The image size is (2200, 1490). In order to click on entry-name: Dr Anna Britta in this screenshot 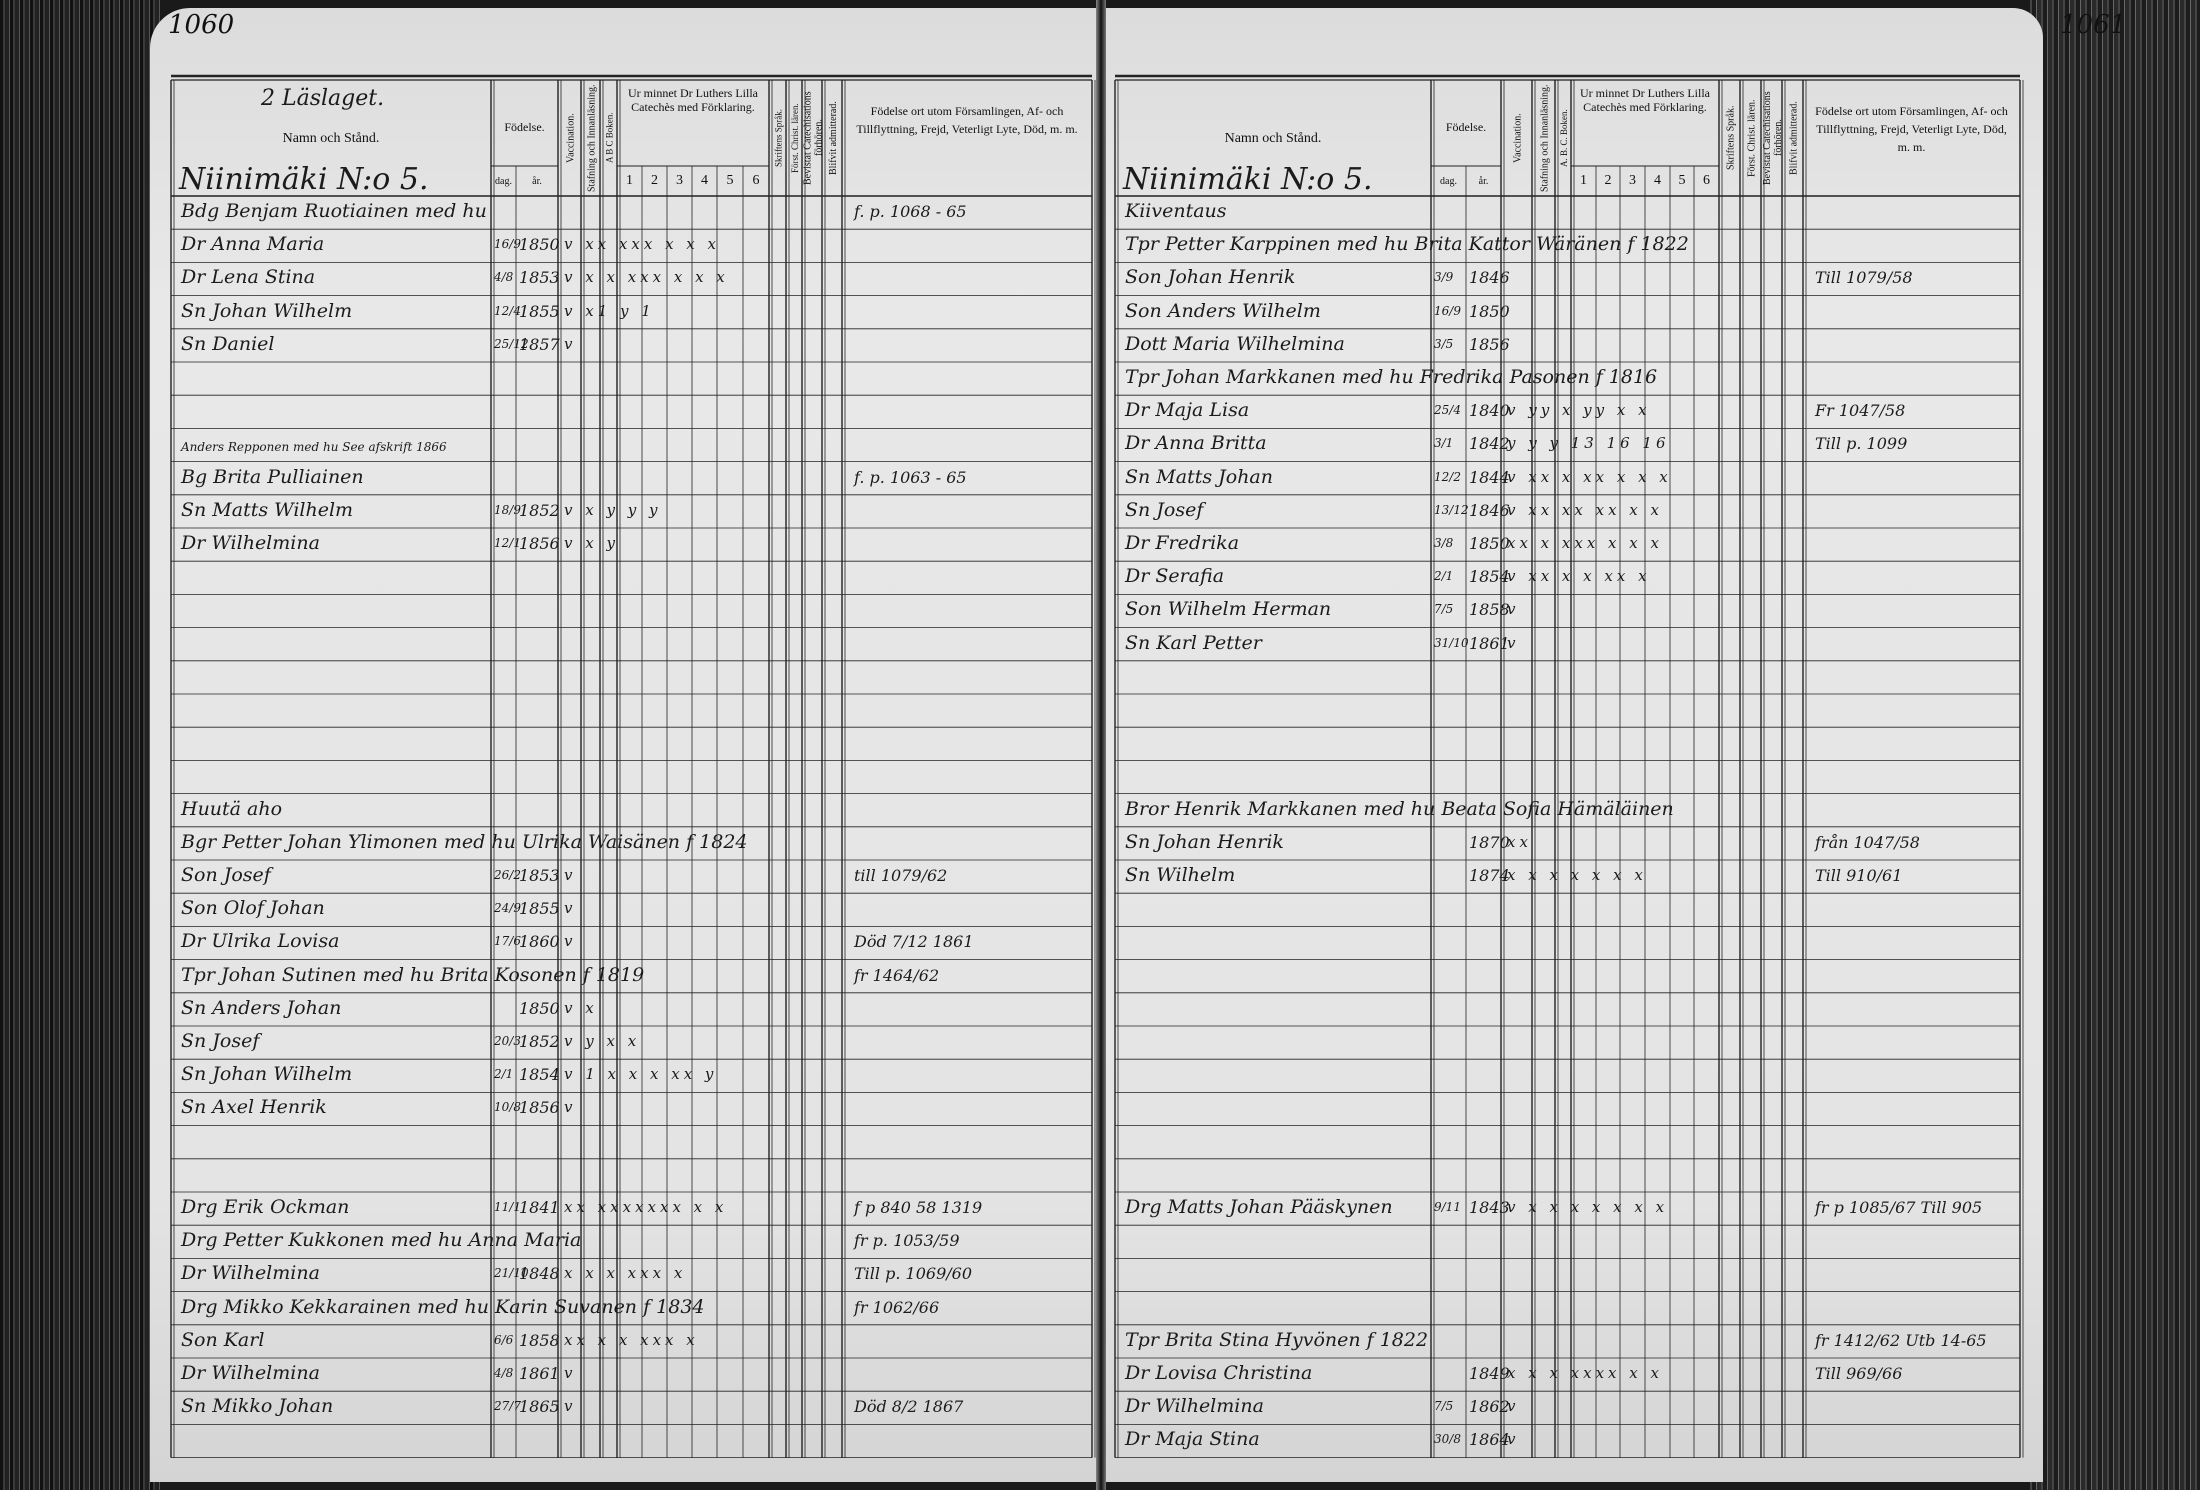, I will do `click(1196, 443)`.